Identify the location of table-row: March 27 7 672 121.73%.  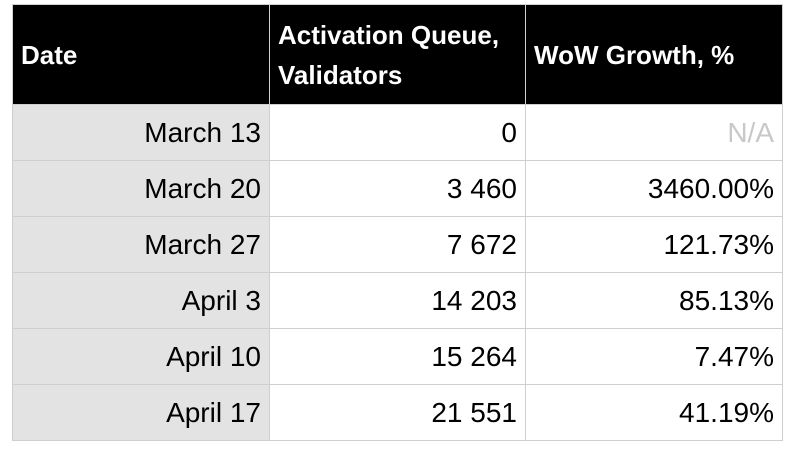
(397, 244).